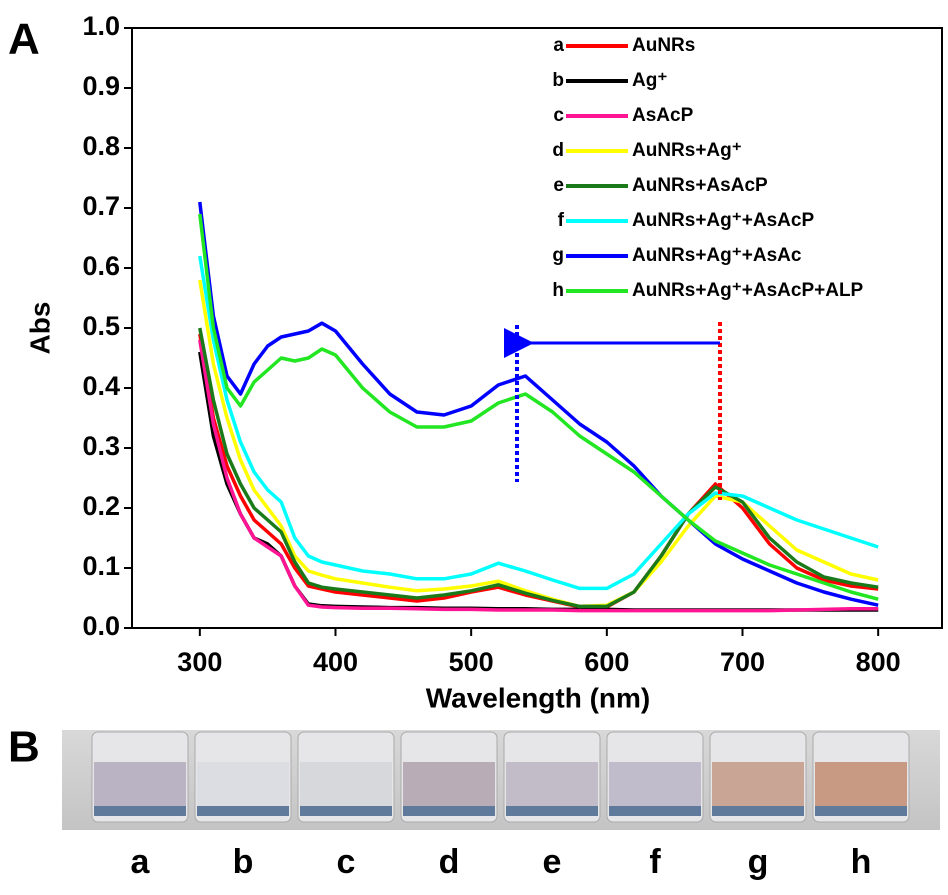  What do you see at coordinates (471, 662) in the screenshot?
I see `x-tick-label: 500` at bounding box center [471, 662].